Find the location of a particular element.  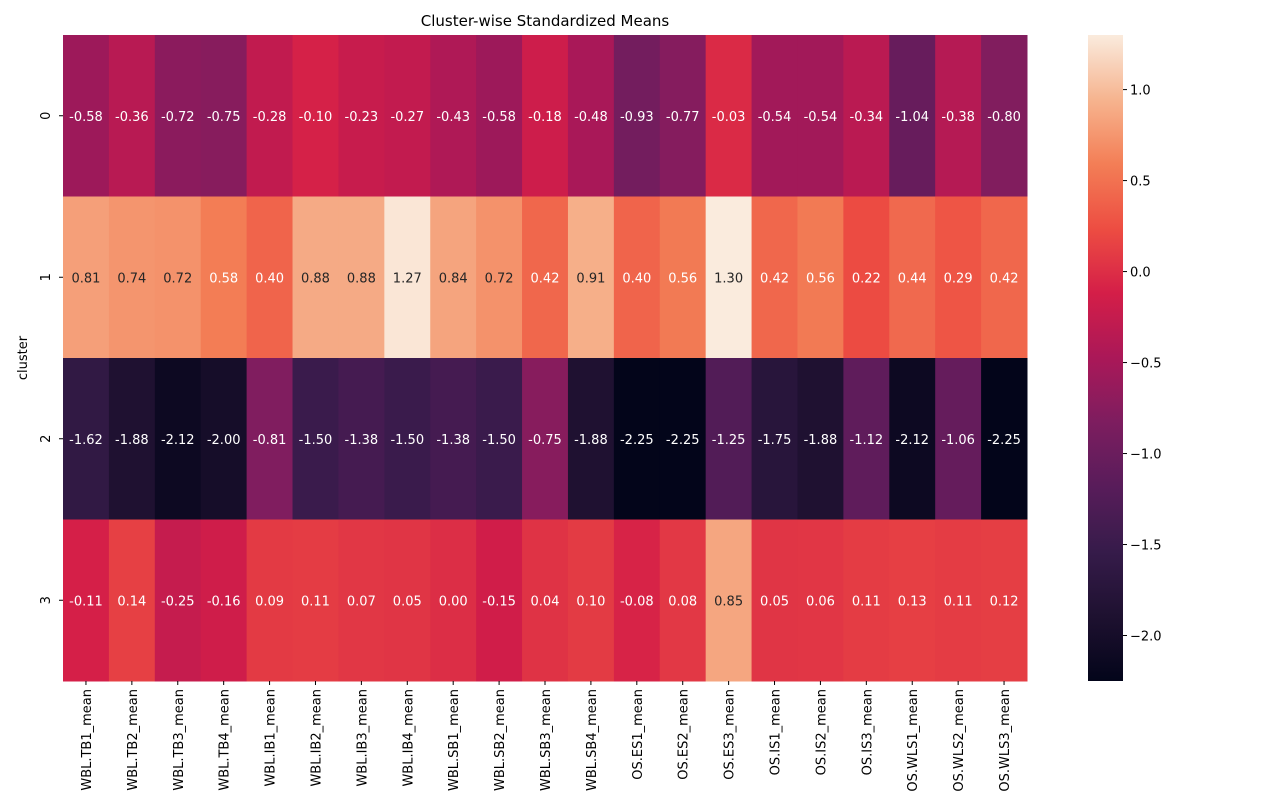

cell-label-r2-c11: -1.88 is located at coordinates (591, 440).